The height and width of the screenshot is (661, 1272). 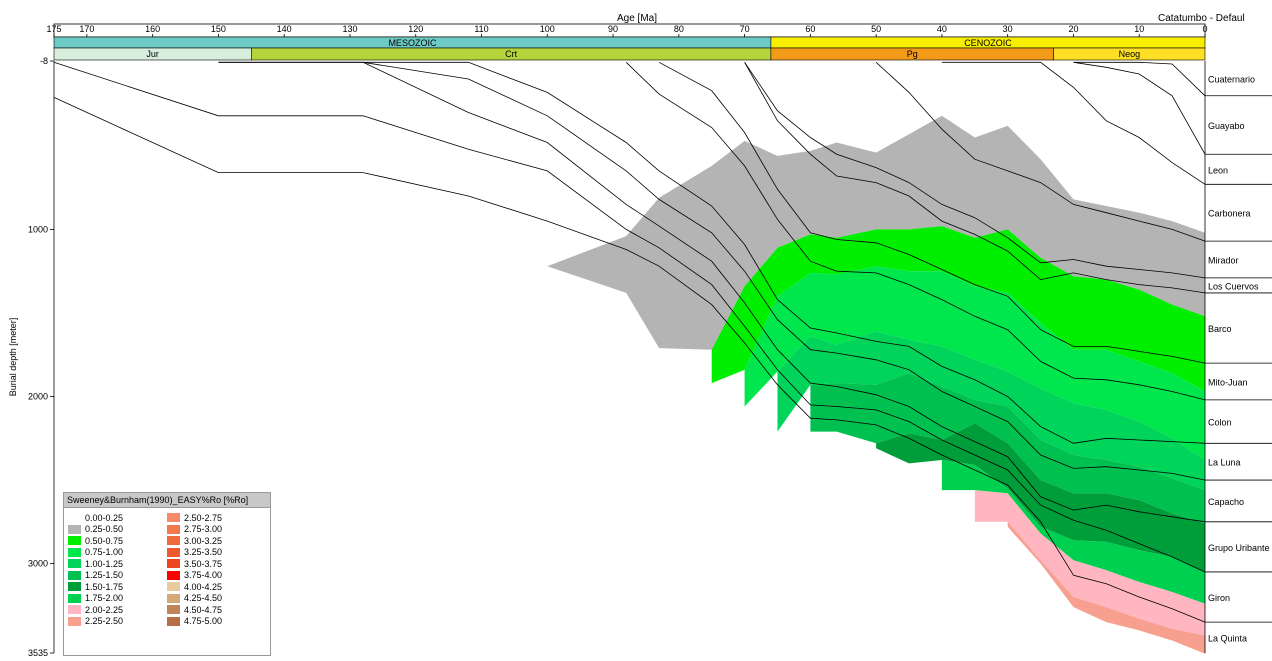 I want to click on x-tick-label: 90, so click(x=613, y=29).